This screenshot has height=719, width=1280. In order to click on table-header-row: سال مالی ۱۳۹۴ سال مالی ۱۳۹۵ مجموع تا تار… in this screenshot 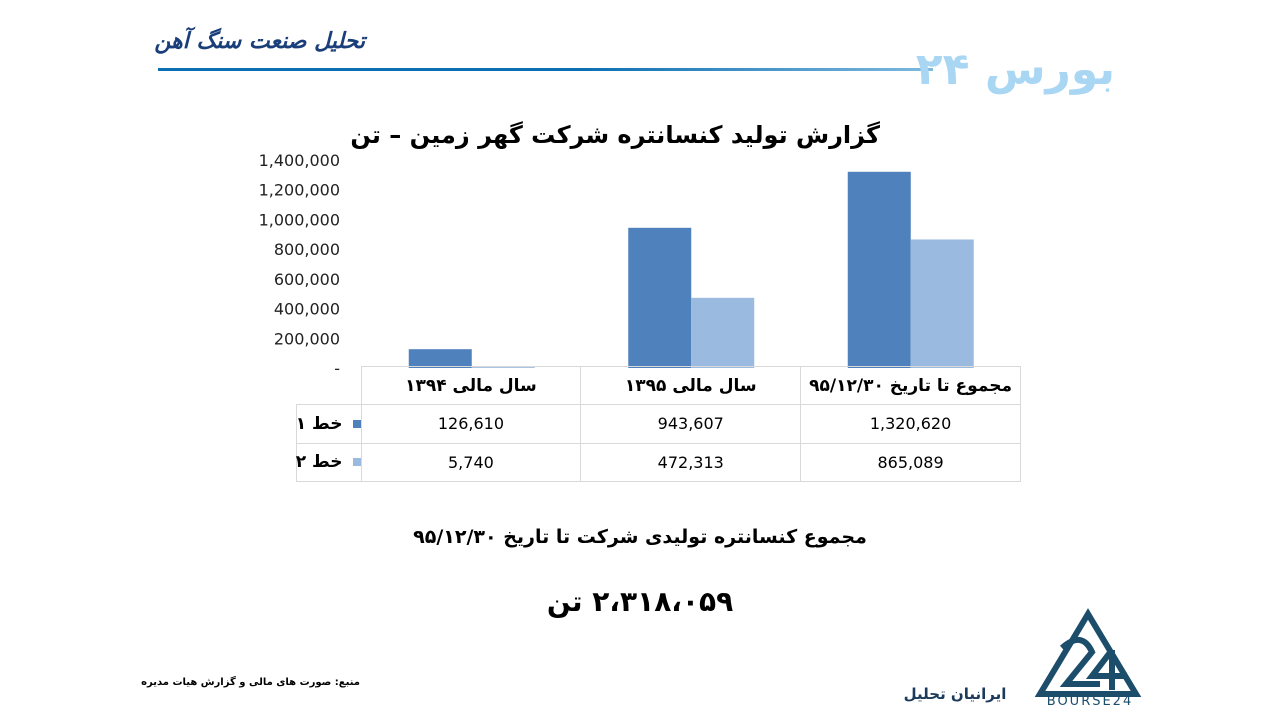, I will do `click(658, 385)`.